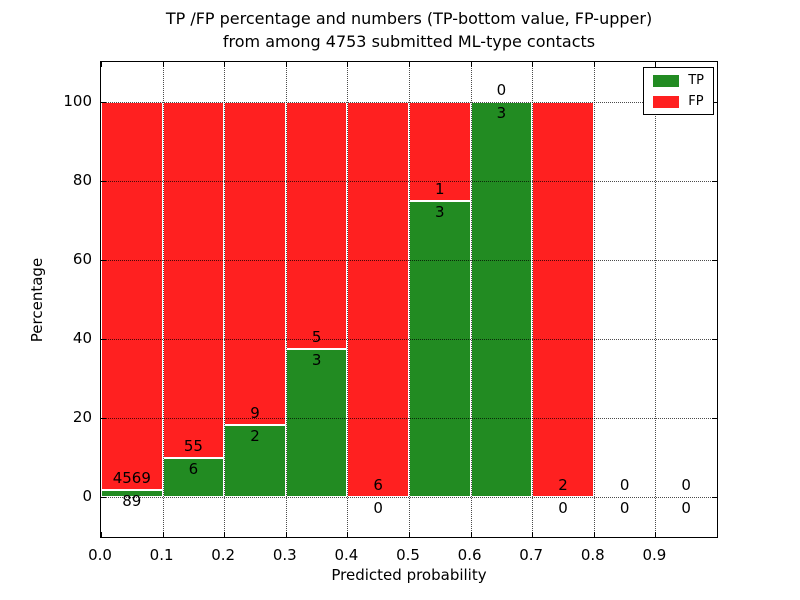  I want to click on legend-label-fp: FP, so click(696, 101).